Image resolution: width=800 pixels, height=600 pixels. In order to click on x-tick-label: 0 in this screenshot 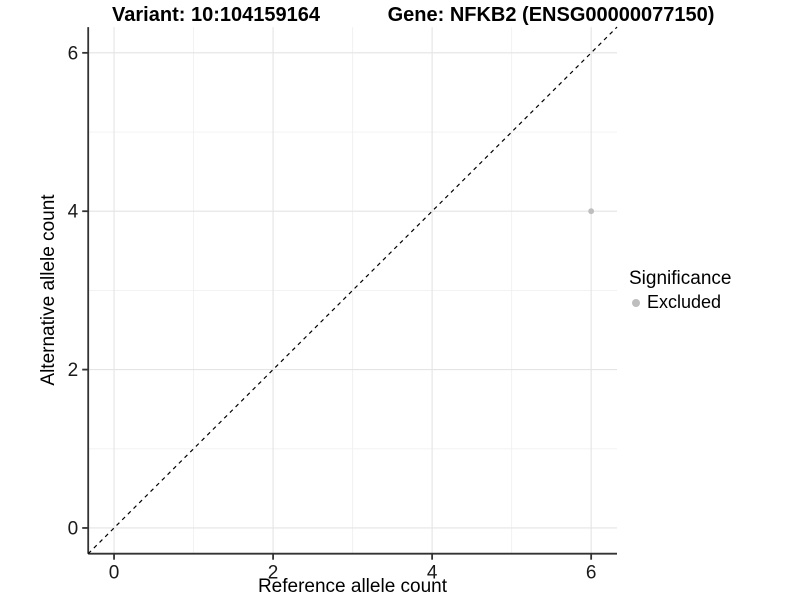, I will do `click(114, 573)`.